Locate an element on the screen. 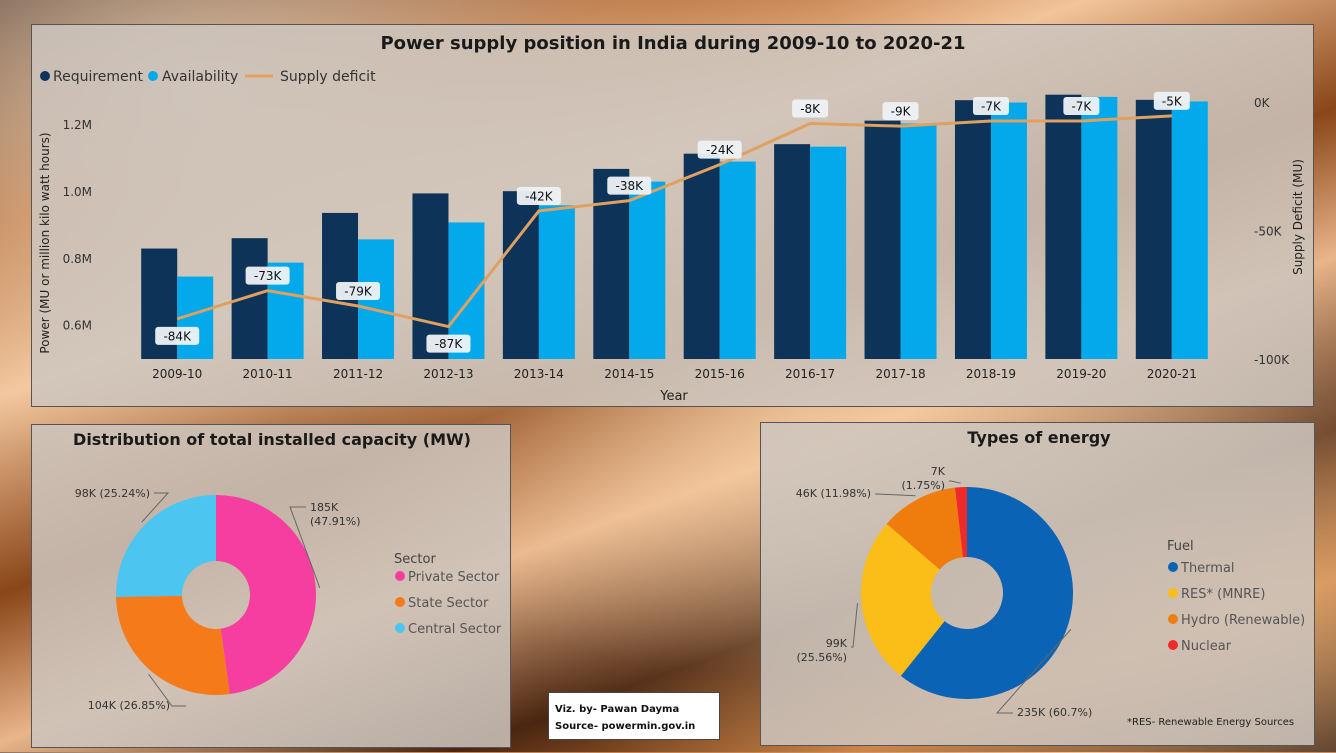 This screenshot has height=753, width=1336. y-tick-label: 0.8M is located at coordinates (77, 259).